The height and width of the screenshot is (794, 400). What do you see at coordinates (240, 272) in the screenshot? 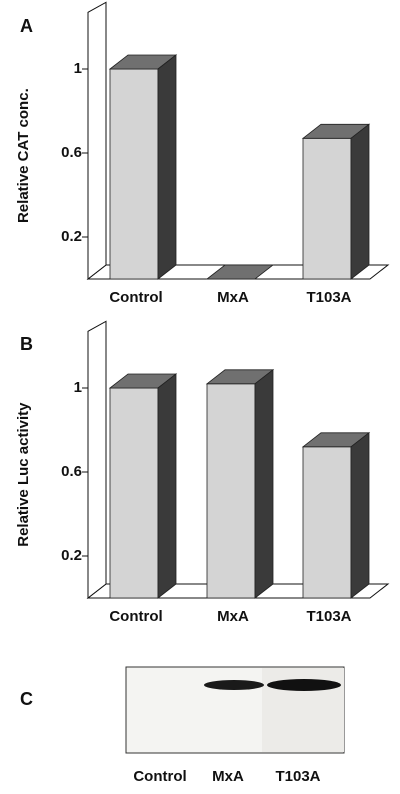
I see `bar-top` at bounding box center [240, 272].